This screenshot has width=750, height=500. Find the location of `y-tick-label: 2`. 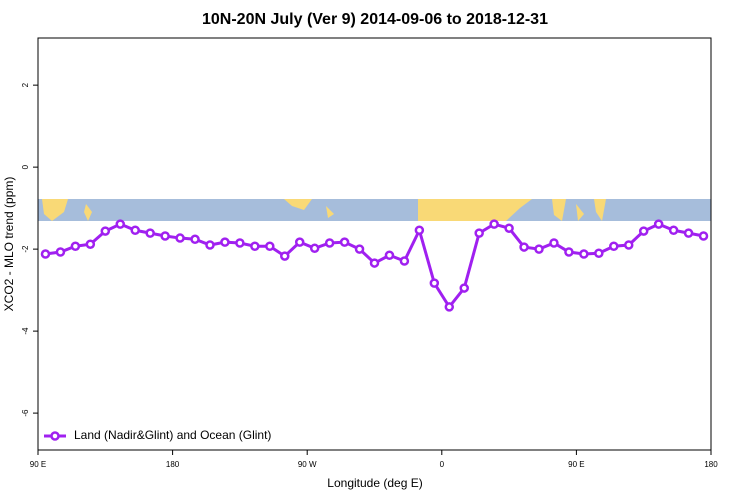

y-tick-label: 2 is located at coordinates (25, 84).